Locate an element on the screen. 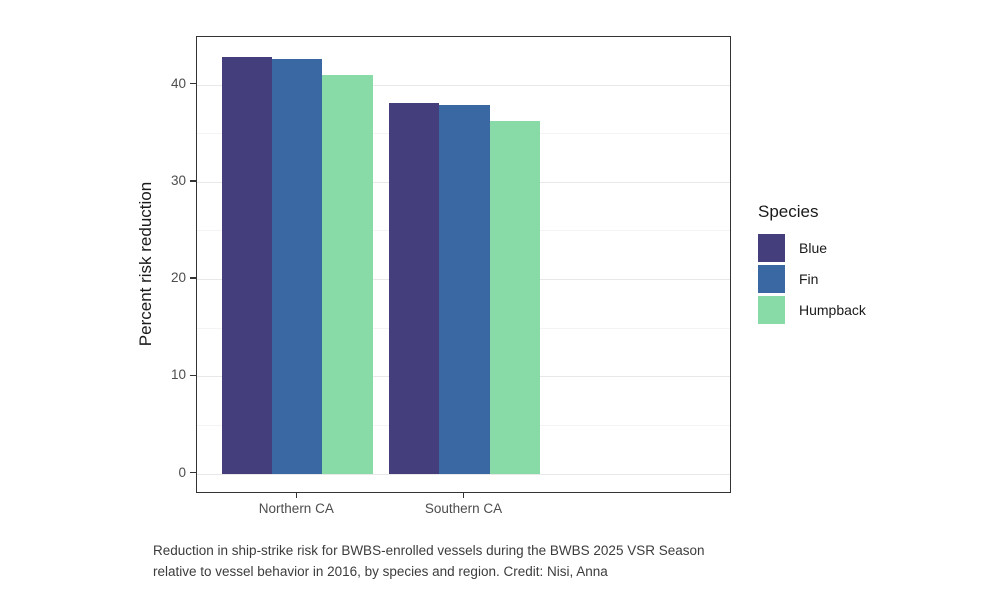 Image resolution: width=1000 pixels, height=600 pixels. x-tick-label: Northern CA is located at coordinates (296, 508).